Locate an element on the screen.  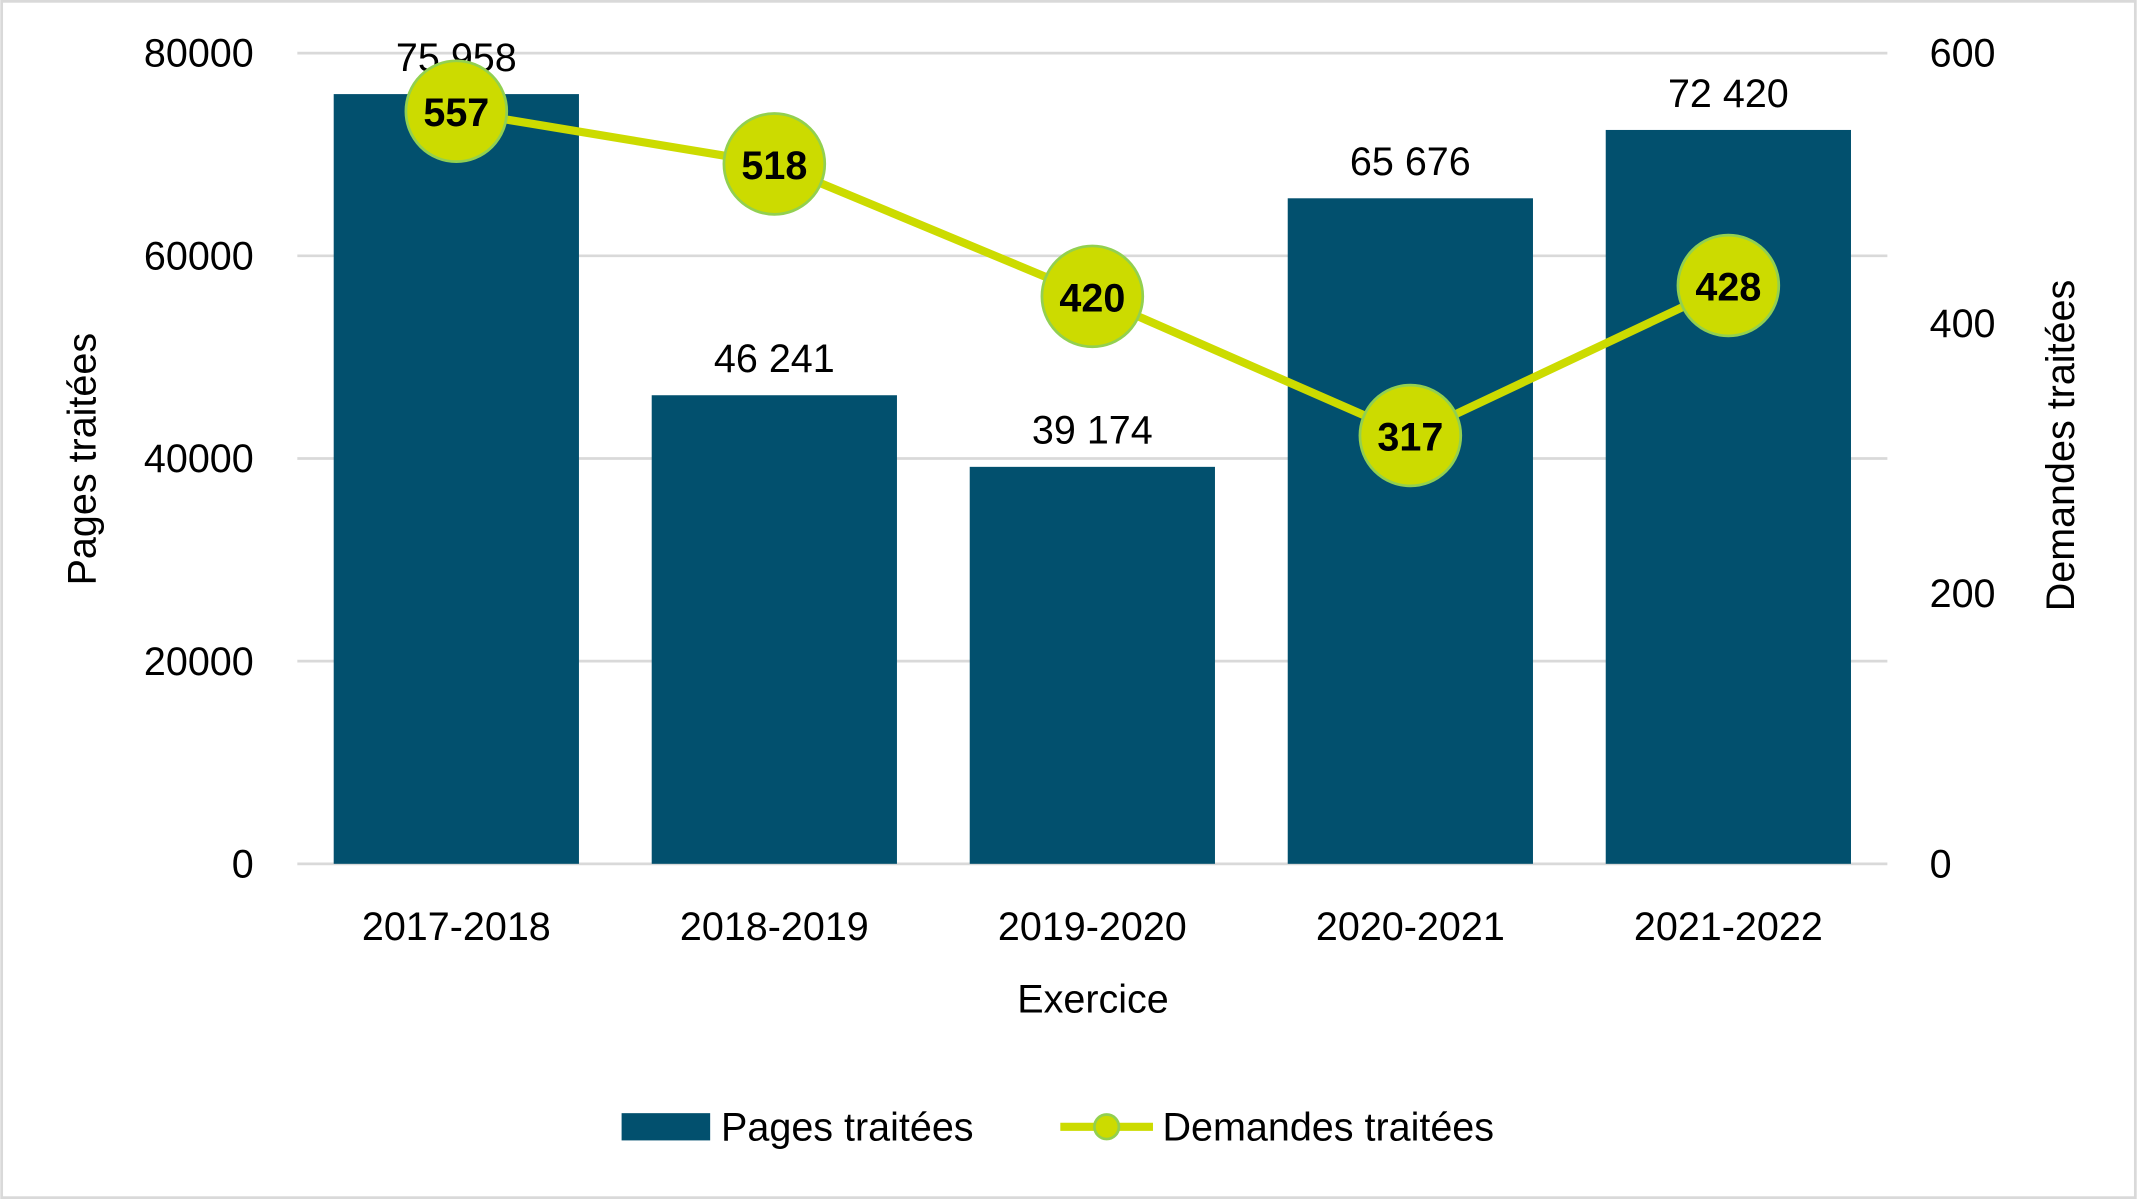
x-tick-label: 2019-2020 is located at coordinates (1092, 927).